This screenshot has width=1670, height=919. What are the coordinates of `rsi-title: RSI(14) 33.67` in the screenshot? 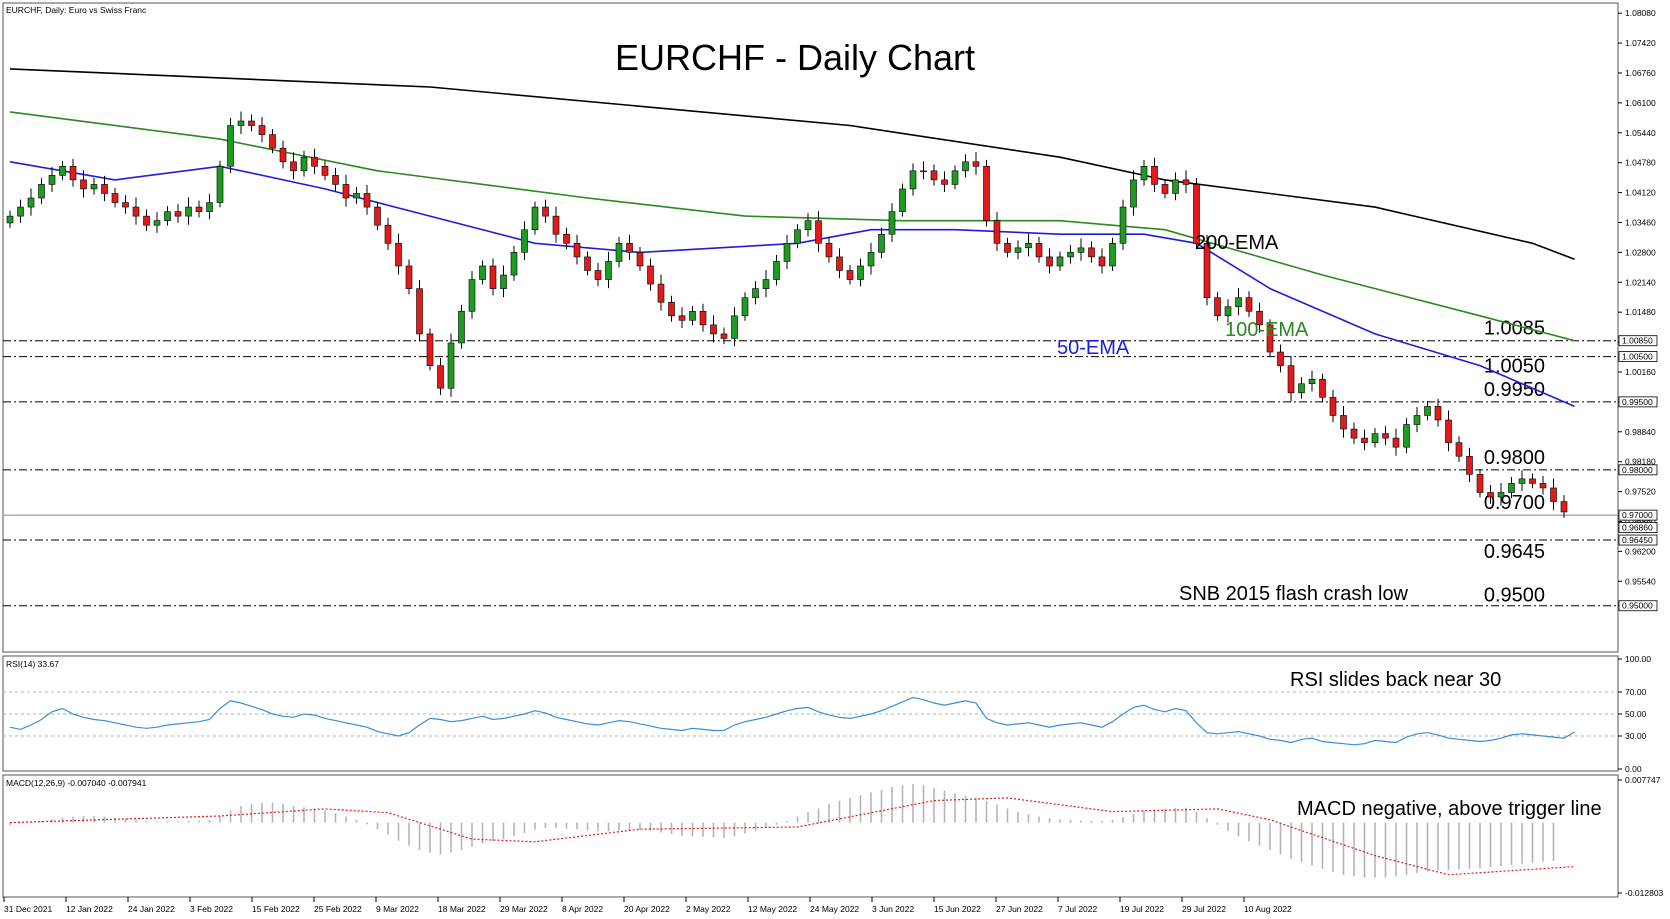 It's located at (32, 664).